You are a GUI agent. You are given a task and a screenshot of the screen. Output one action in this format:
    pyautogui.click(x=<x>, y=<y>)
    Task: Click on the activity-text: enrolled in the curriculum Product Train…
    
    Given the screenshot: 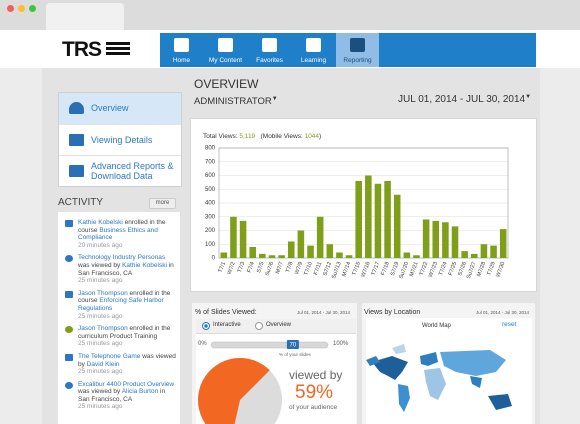 What is the action you would take?
    pyautogui.click(x=124, y=332)
    